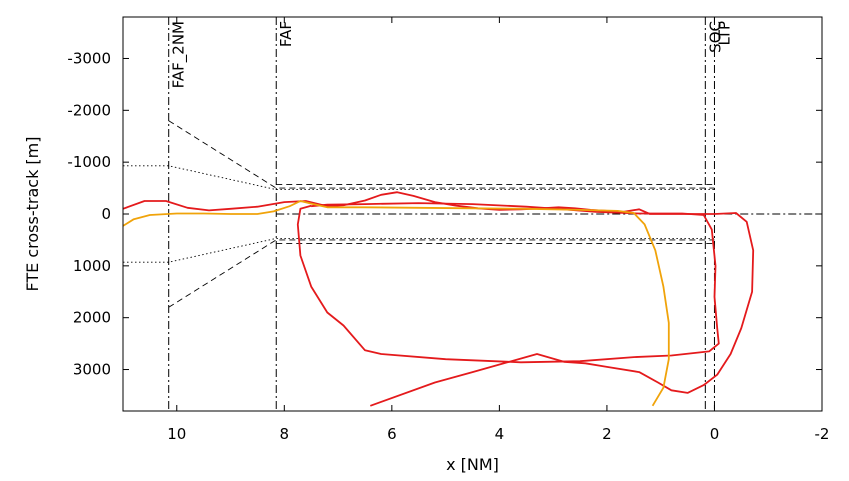 The height and width of the screenshot is (481, 849). I want to click on y-axis-label: FTE cross-track [m], so click(32, 213).